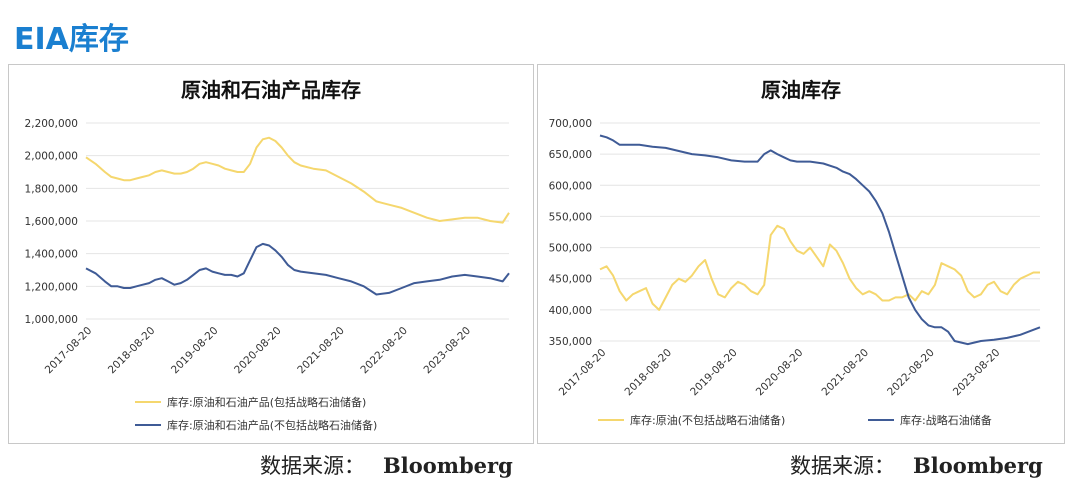  Describe the element at coordinates (51, 320) in the screenshot. I see `y-tick-label: 1,000,000` at that location.